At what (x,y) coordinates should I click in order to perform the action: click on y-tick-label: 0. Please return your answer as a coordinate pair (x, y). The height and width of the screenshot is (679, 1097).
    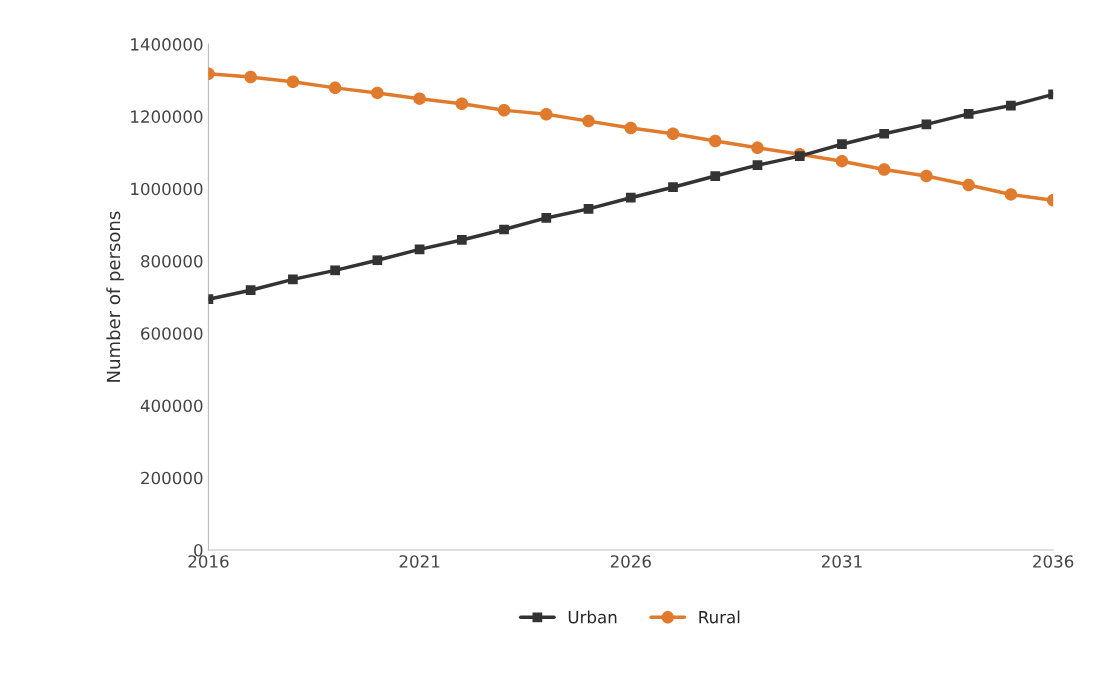
    Looking at the image, I should click on (198, 550).